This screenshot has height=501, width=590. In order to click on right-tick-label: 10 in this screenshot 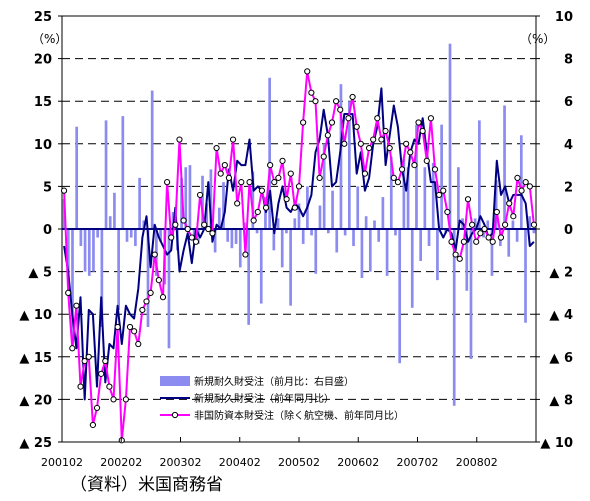, I will do `click(564, 17)`.